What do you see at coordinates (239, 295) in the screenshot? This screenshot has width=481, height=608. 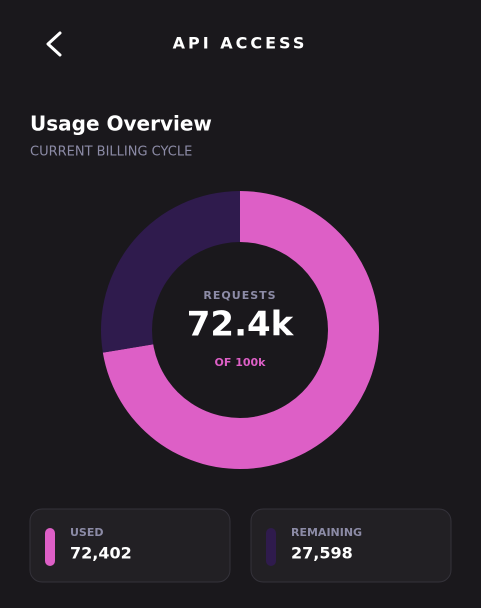 I see `center-title: REQUESTS` at bounding box center [239, 295].